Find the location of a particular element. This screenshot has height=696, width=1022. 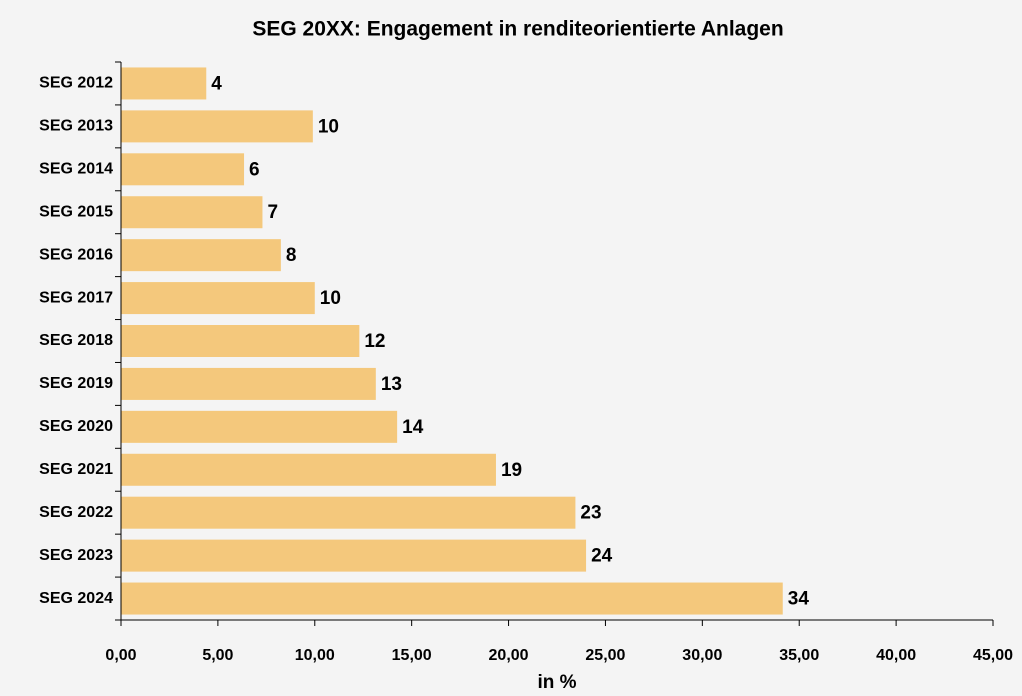

x-tick-label: 45,00 is located at coordinates (993, 655).